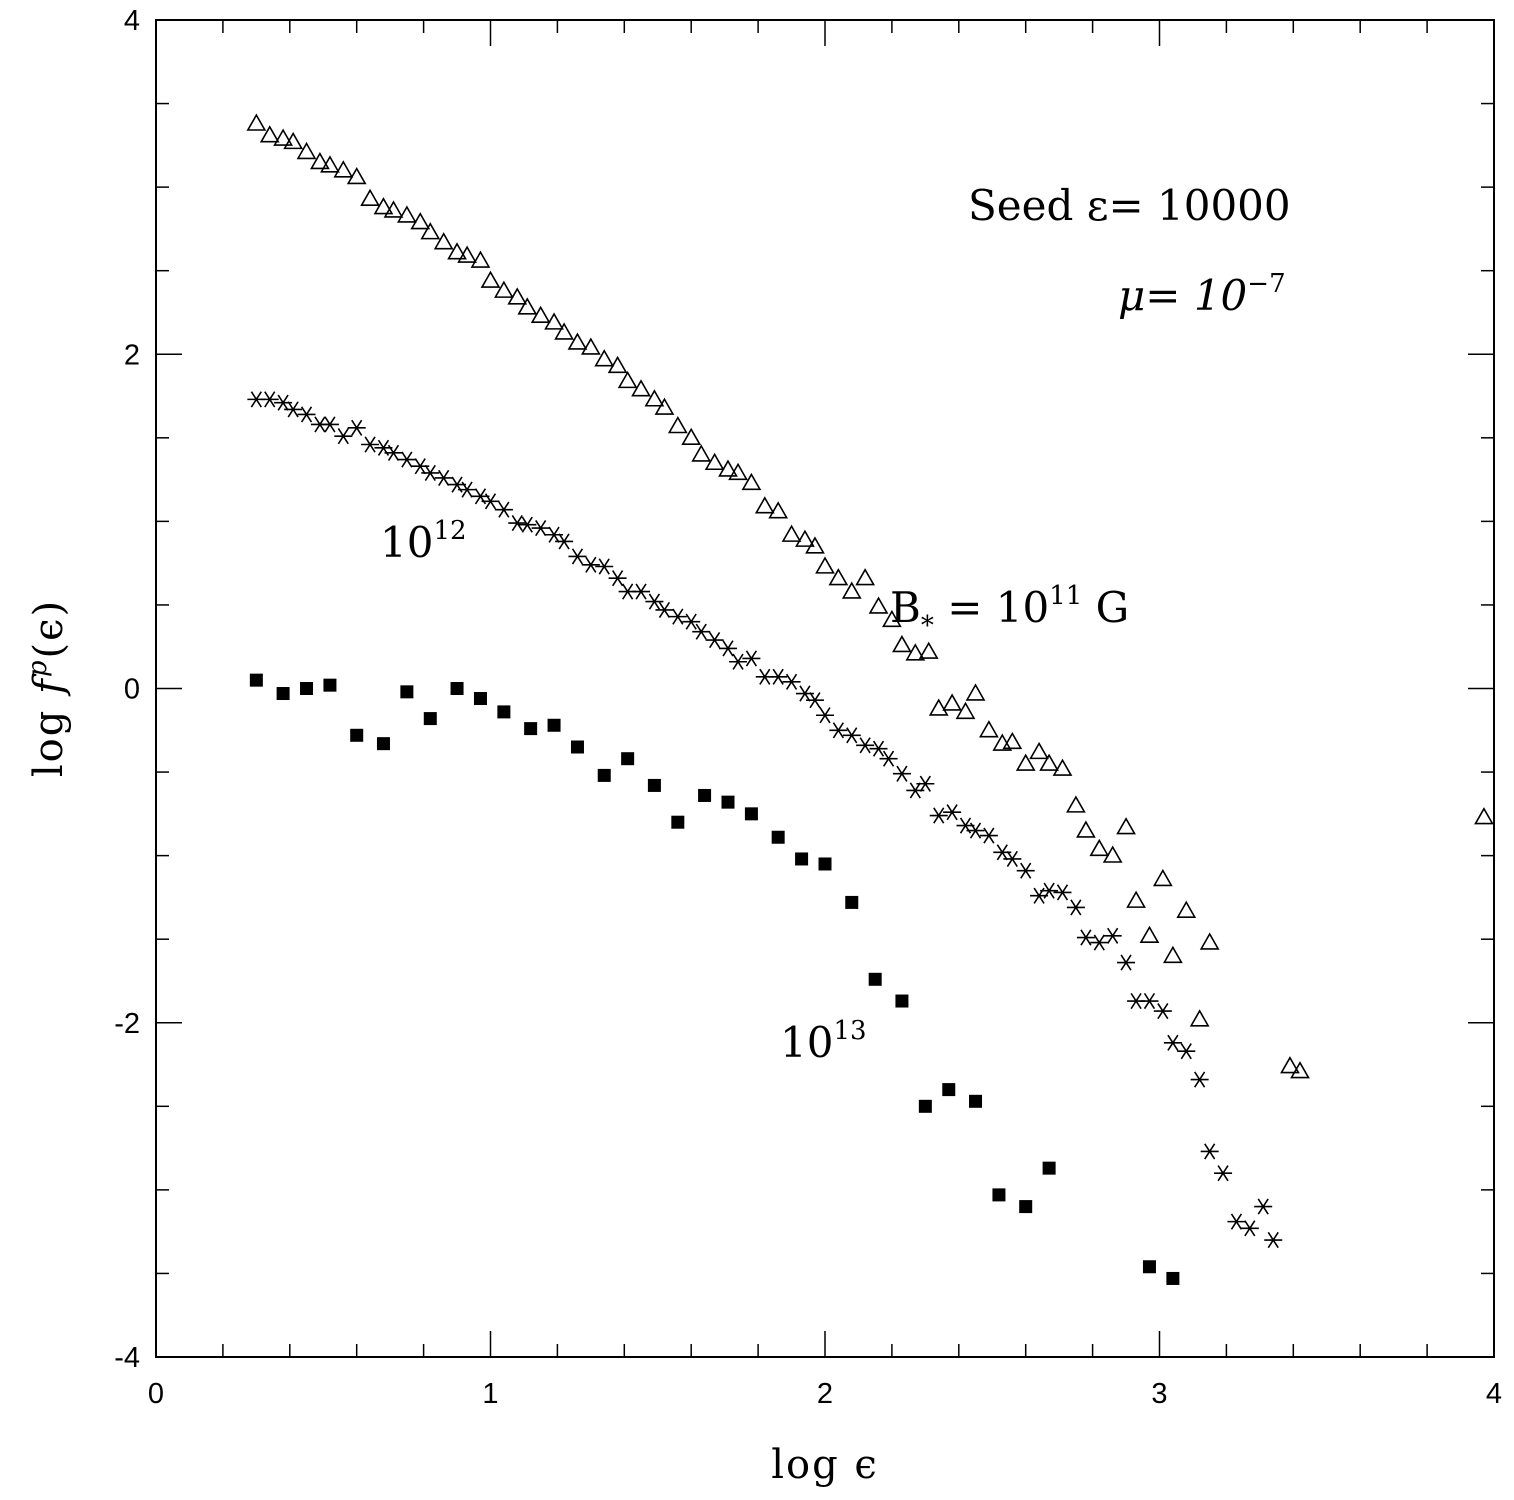 The height and width of the screenshot is (1500, 1514). I want to click on x-axis-title: log ϵ, so click(825, 1465).